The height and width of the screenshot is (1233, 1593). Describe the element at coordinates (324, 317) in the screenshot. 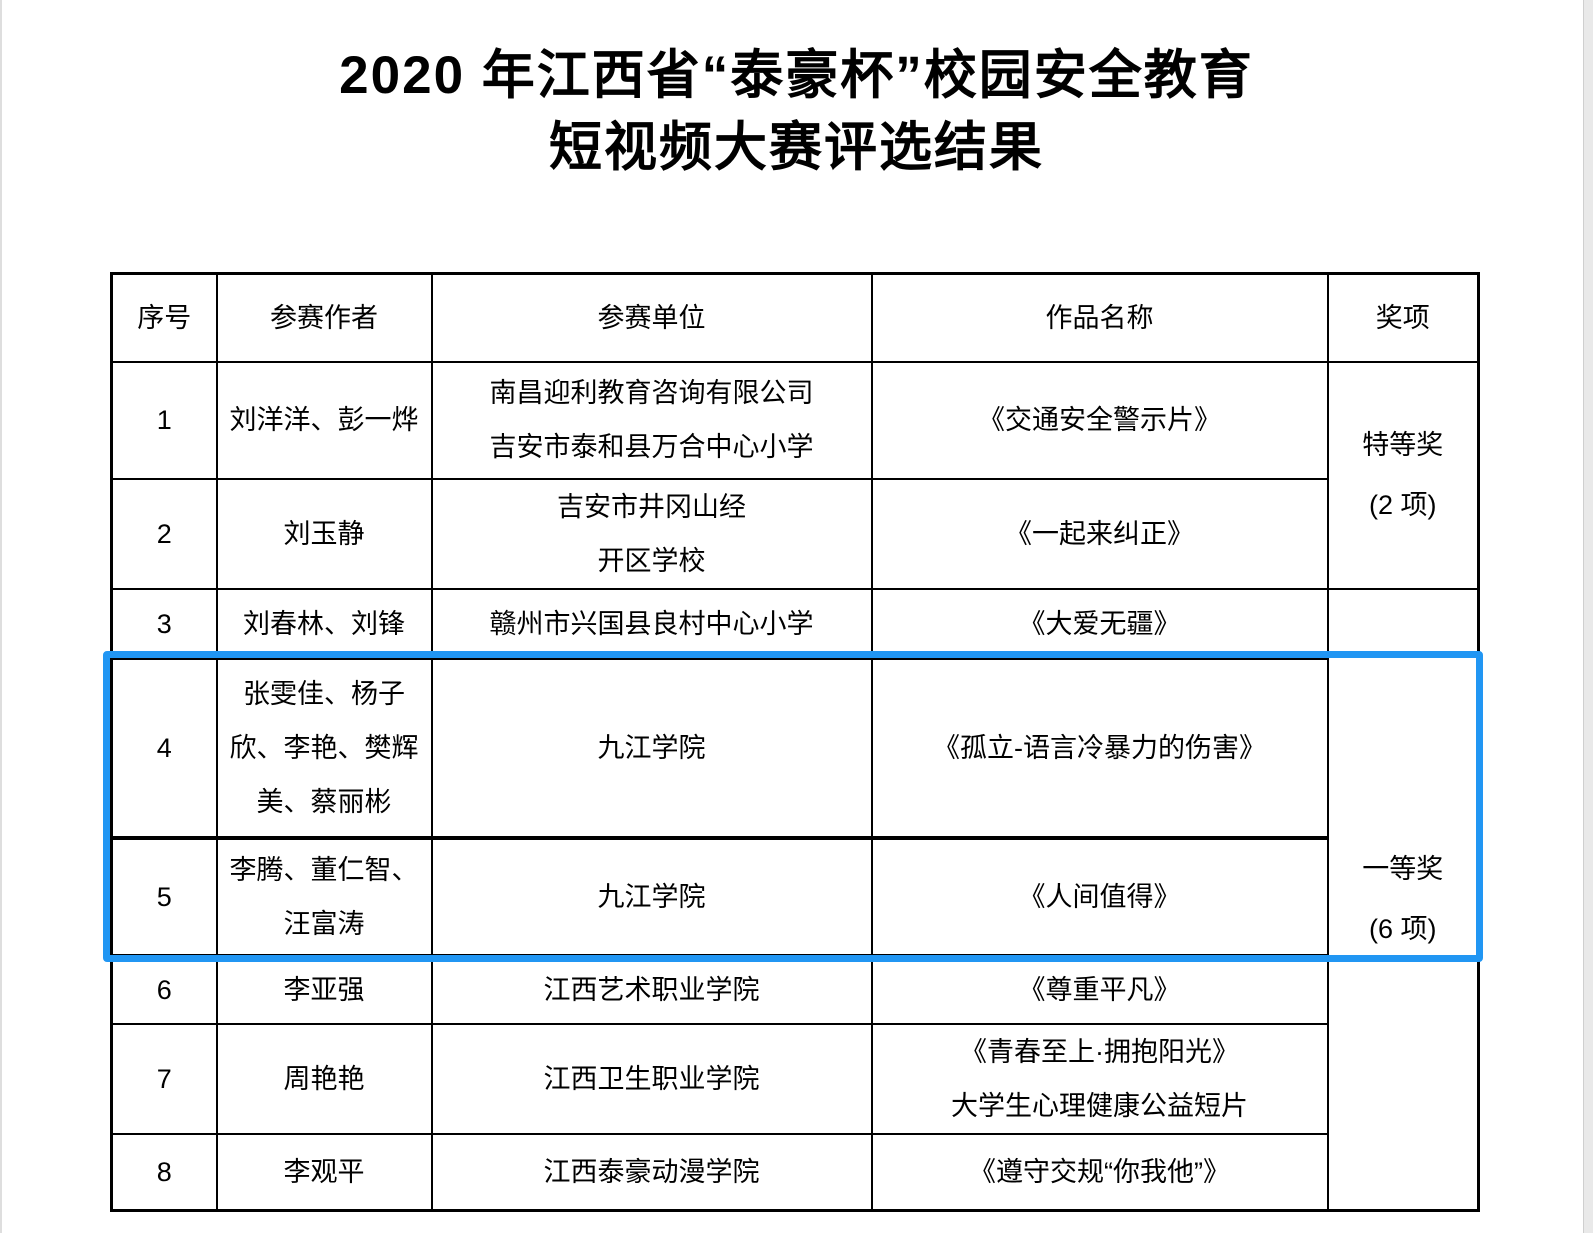

I see `col-header-author: 参赛作者` at that location.